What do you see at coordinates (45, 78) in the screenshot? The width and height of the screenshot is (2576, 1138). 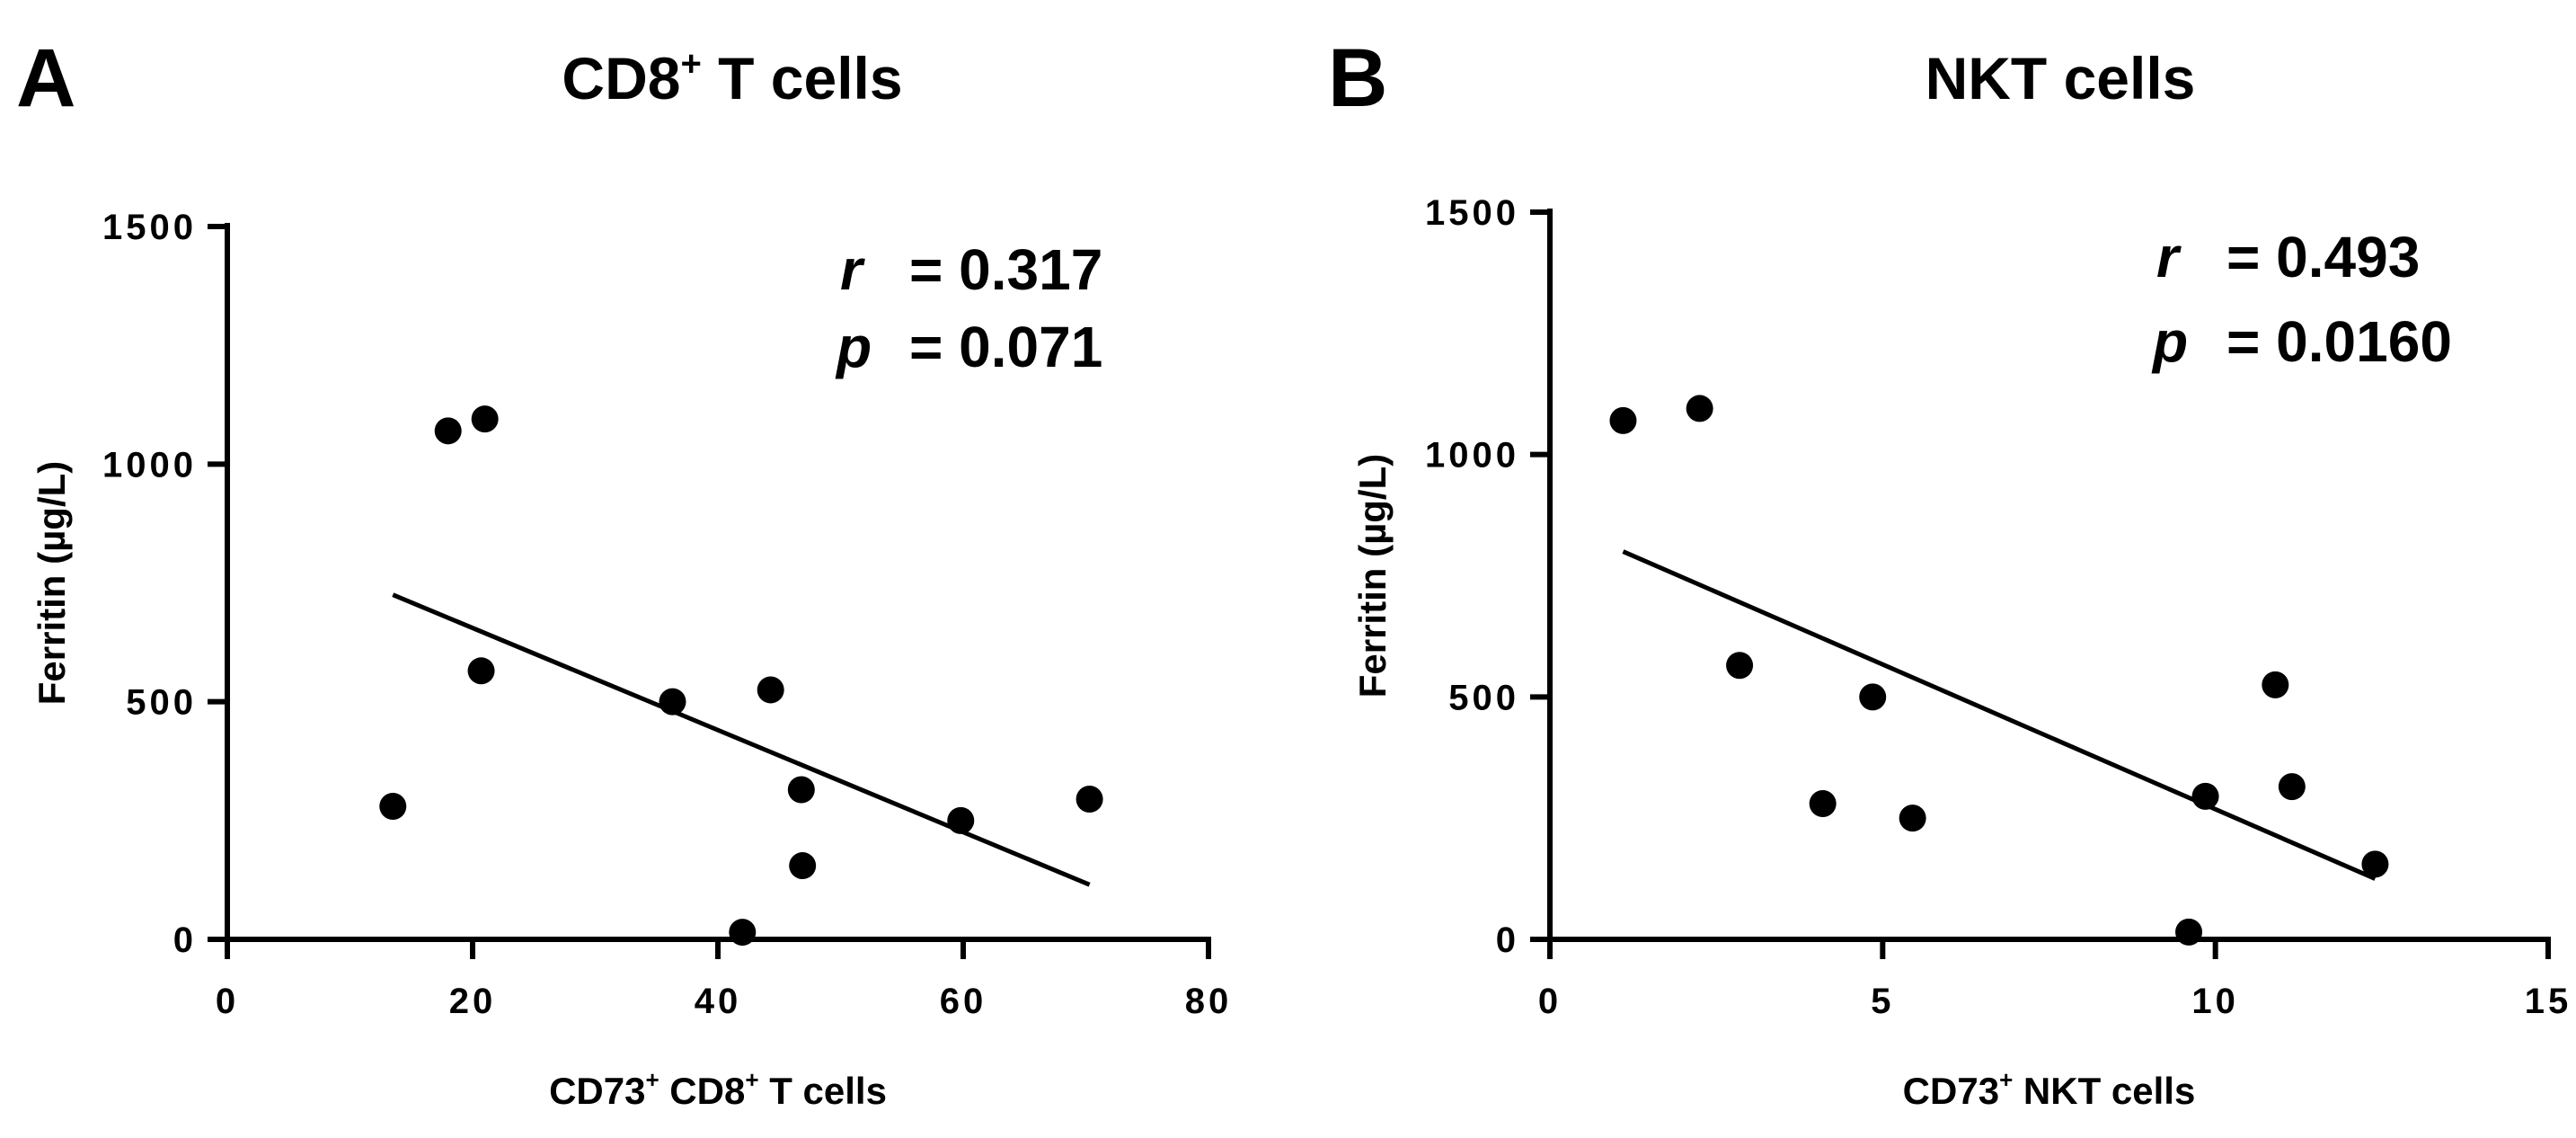 I see `panel-letter: A` at bounding box center [45, 78].